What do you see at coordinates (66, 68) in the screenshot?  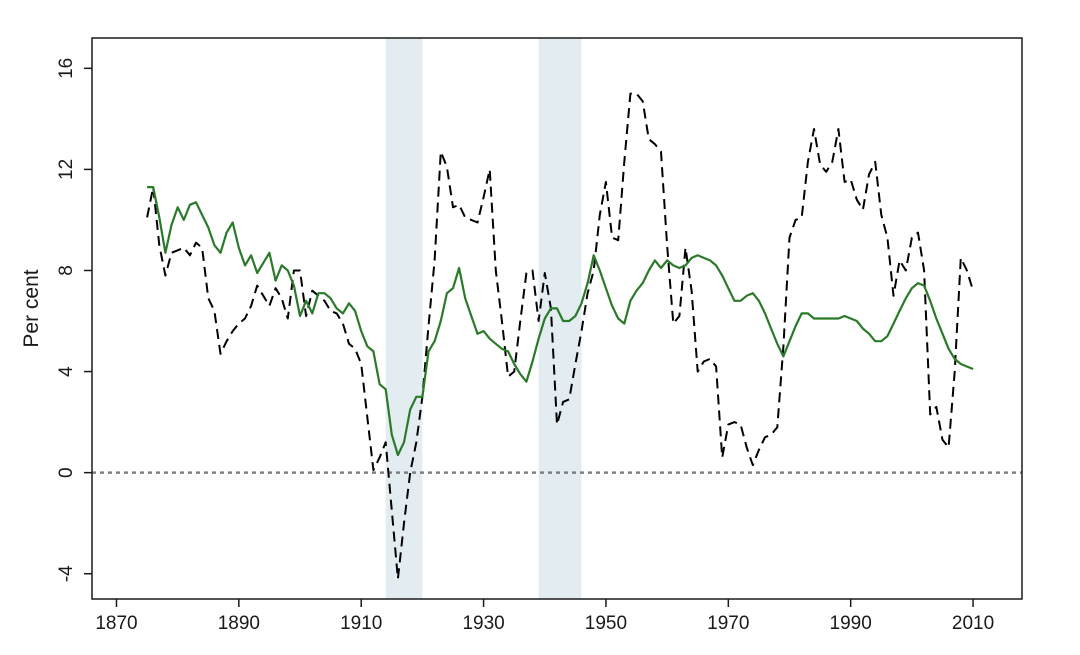 I see `y-tick-label: 16` at bounding box center [66, 68].